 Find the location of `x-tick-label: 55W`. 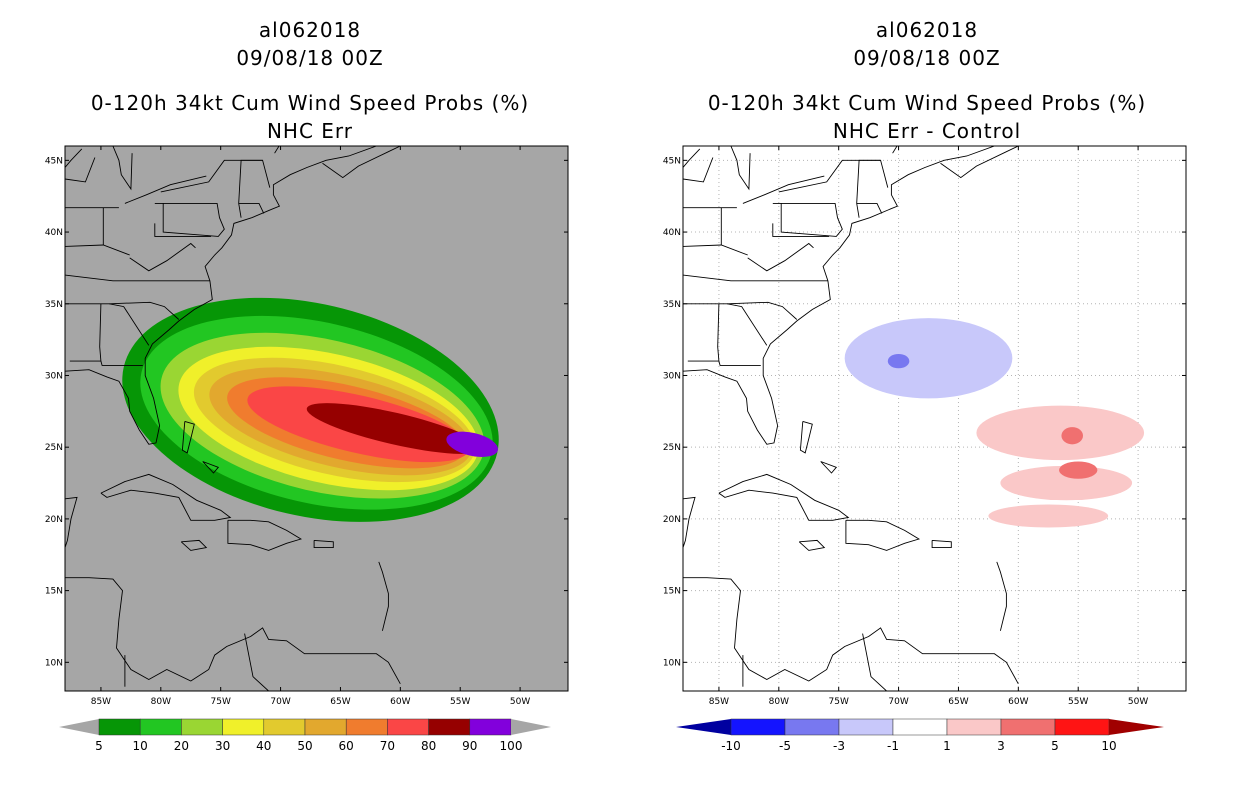

x-tick-label: 55W is located at coordinates (460, 702).